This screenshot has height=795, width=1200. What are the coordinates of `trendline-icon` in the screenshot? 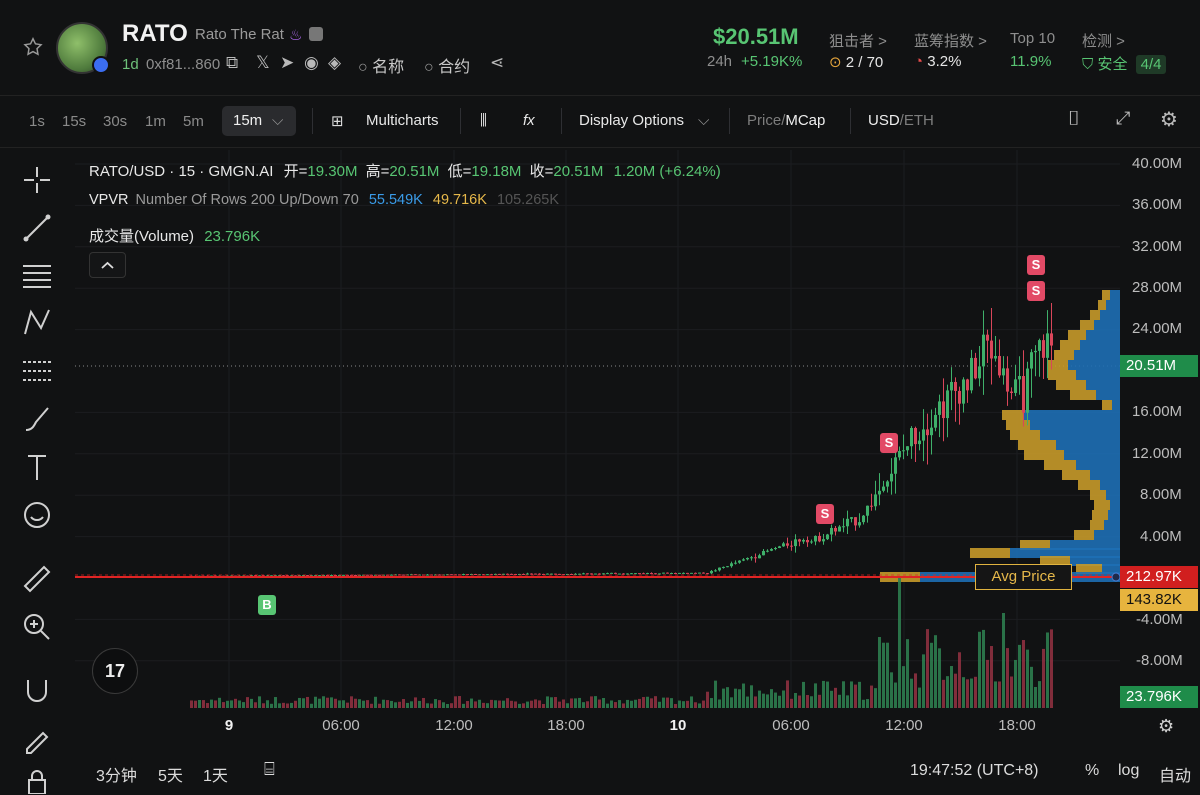 It's located at (37, 228).